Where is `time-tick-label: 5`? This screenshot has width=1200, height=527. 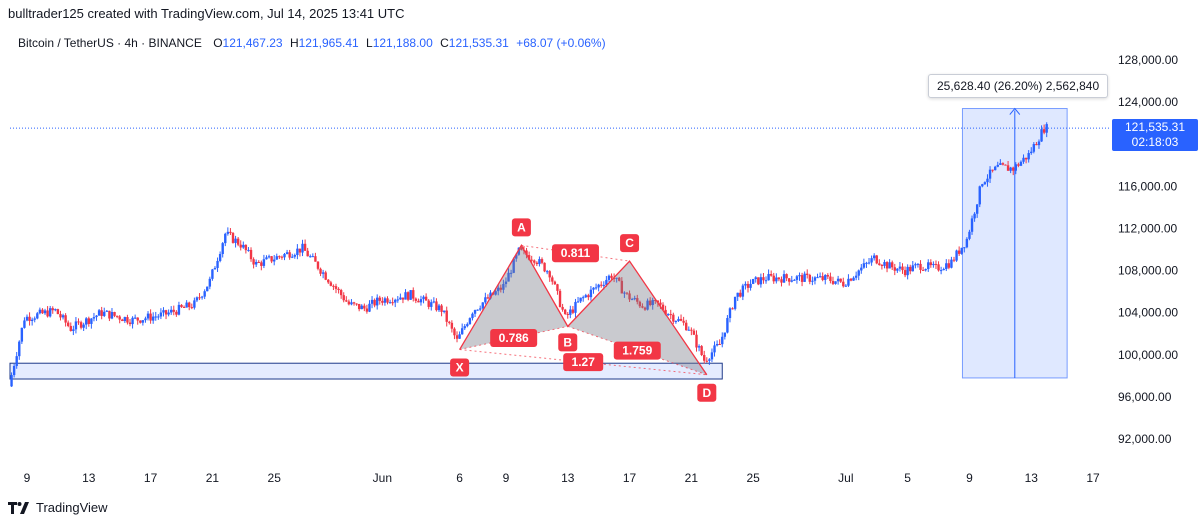
time-tick-label: 5 is located at coordinates (907, 478).